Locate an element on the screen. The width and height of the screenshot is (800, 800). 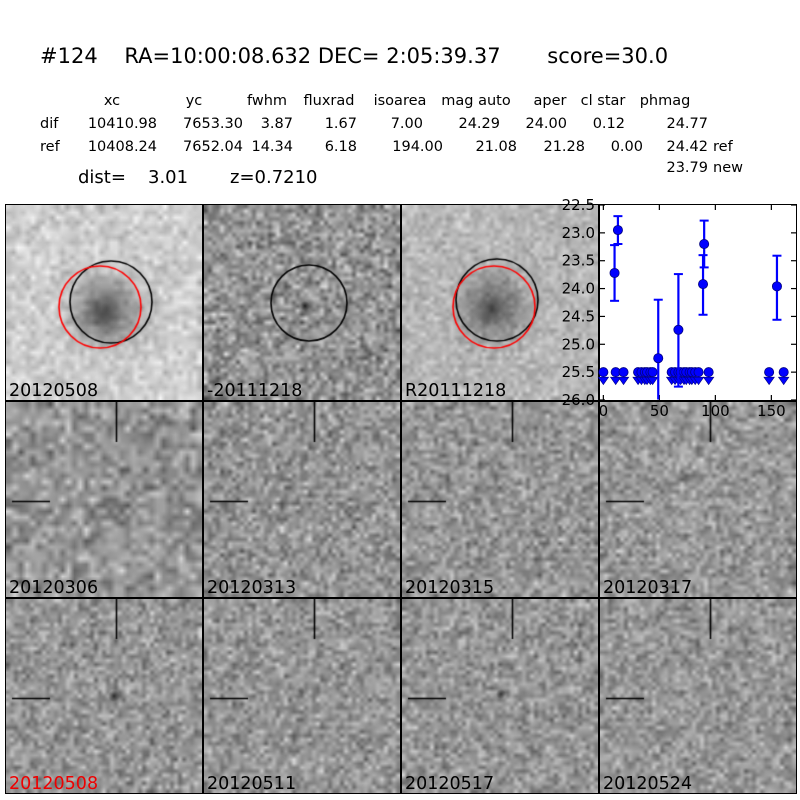
col-header-mag-auto: mag auto is located at coordinates (476, 101).